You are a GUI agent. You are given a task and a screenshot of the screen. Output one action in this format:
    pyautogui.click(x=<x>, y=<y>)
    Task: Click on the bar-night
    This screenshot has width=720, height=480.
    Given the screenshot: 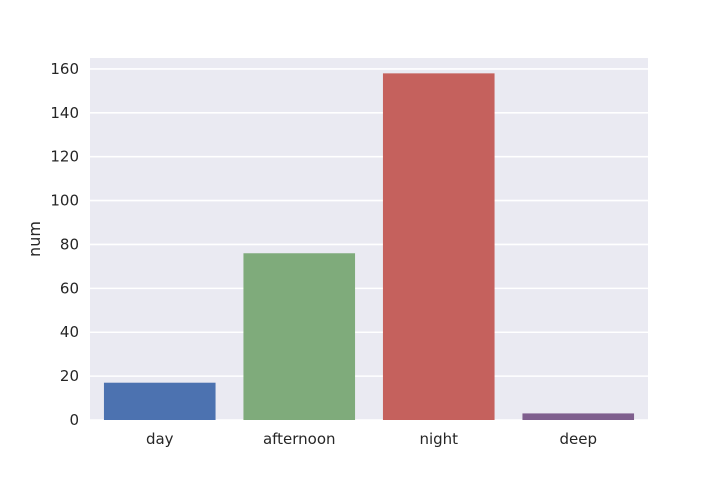 What is the action you would take?
    pyautogui.click(x=438, y=246)
    